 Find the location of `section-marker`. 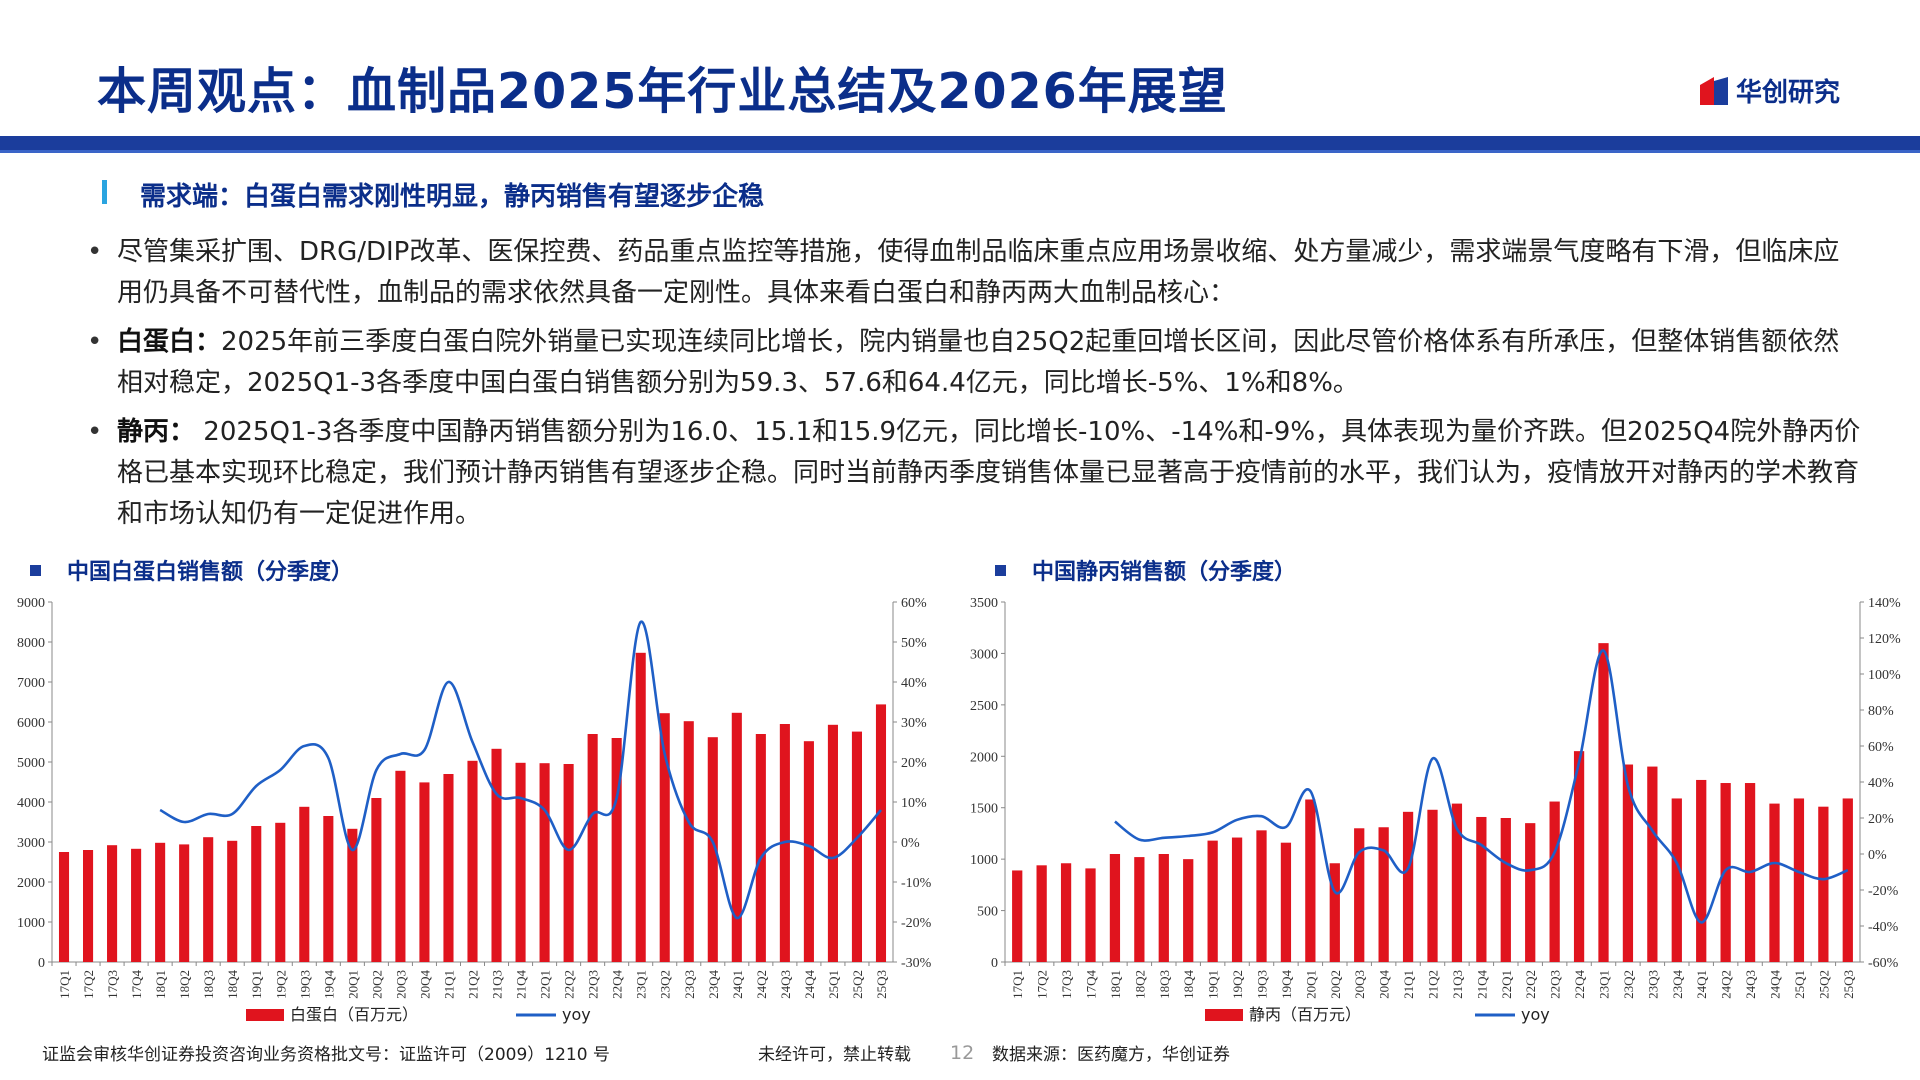

section-marker is located at coordinates (104, 192).